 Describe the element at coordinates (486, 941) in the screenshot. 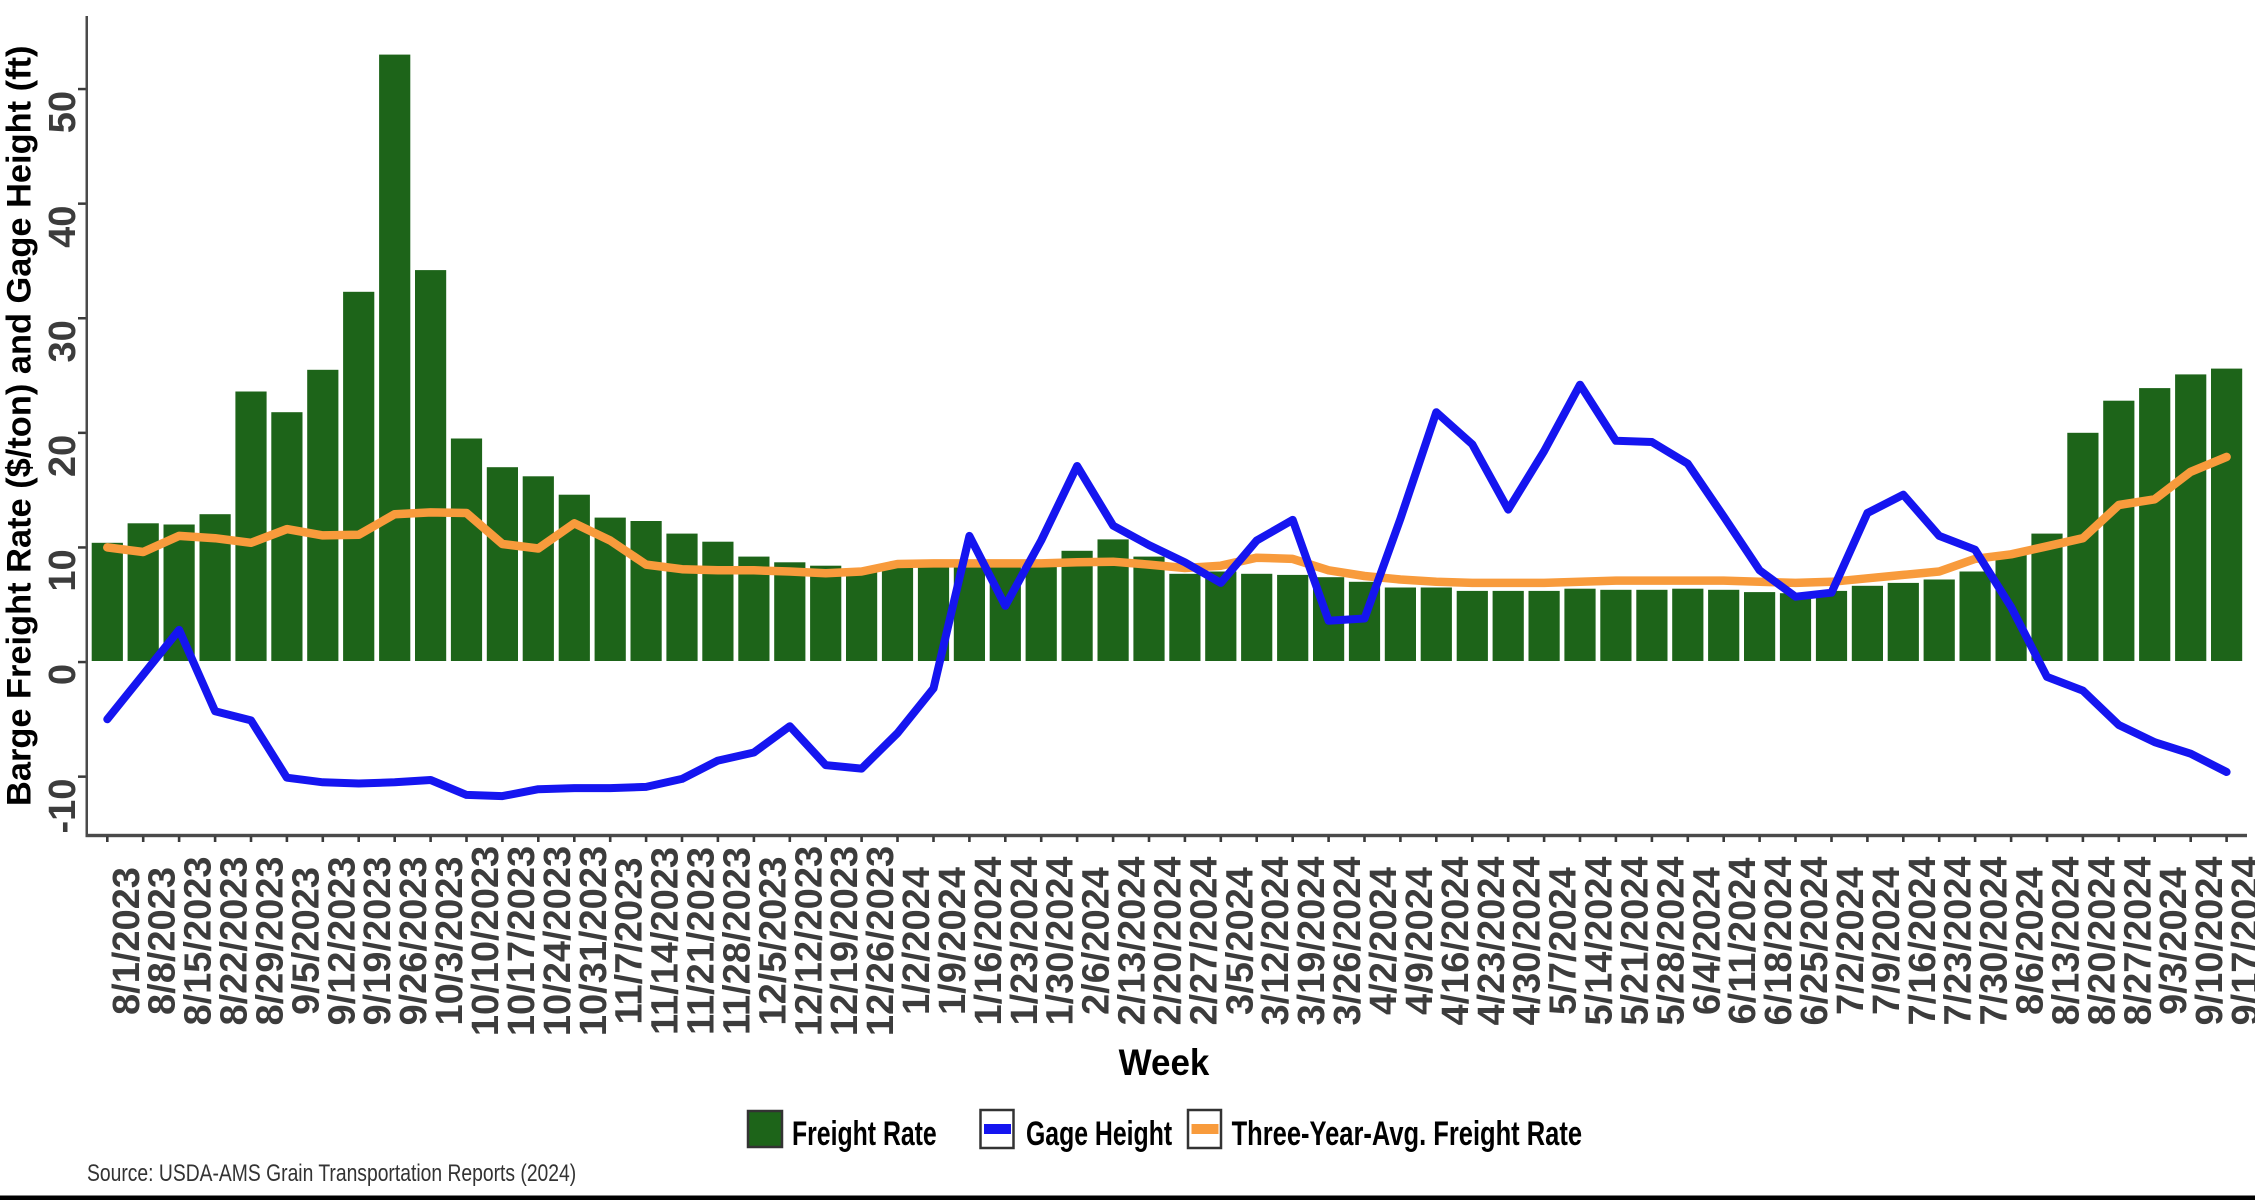

I see `svg-text: 10/10/2023` at that location.